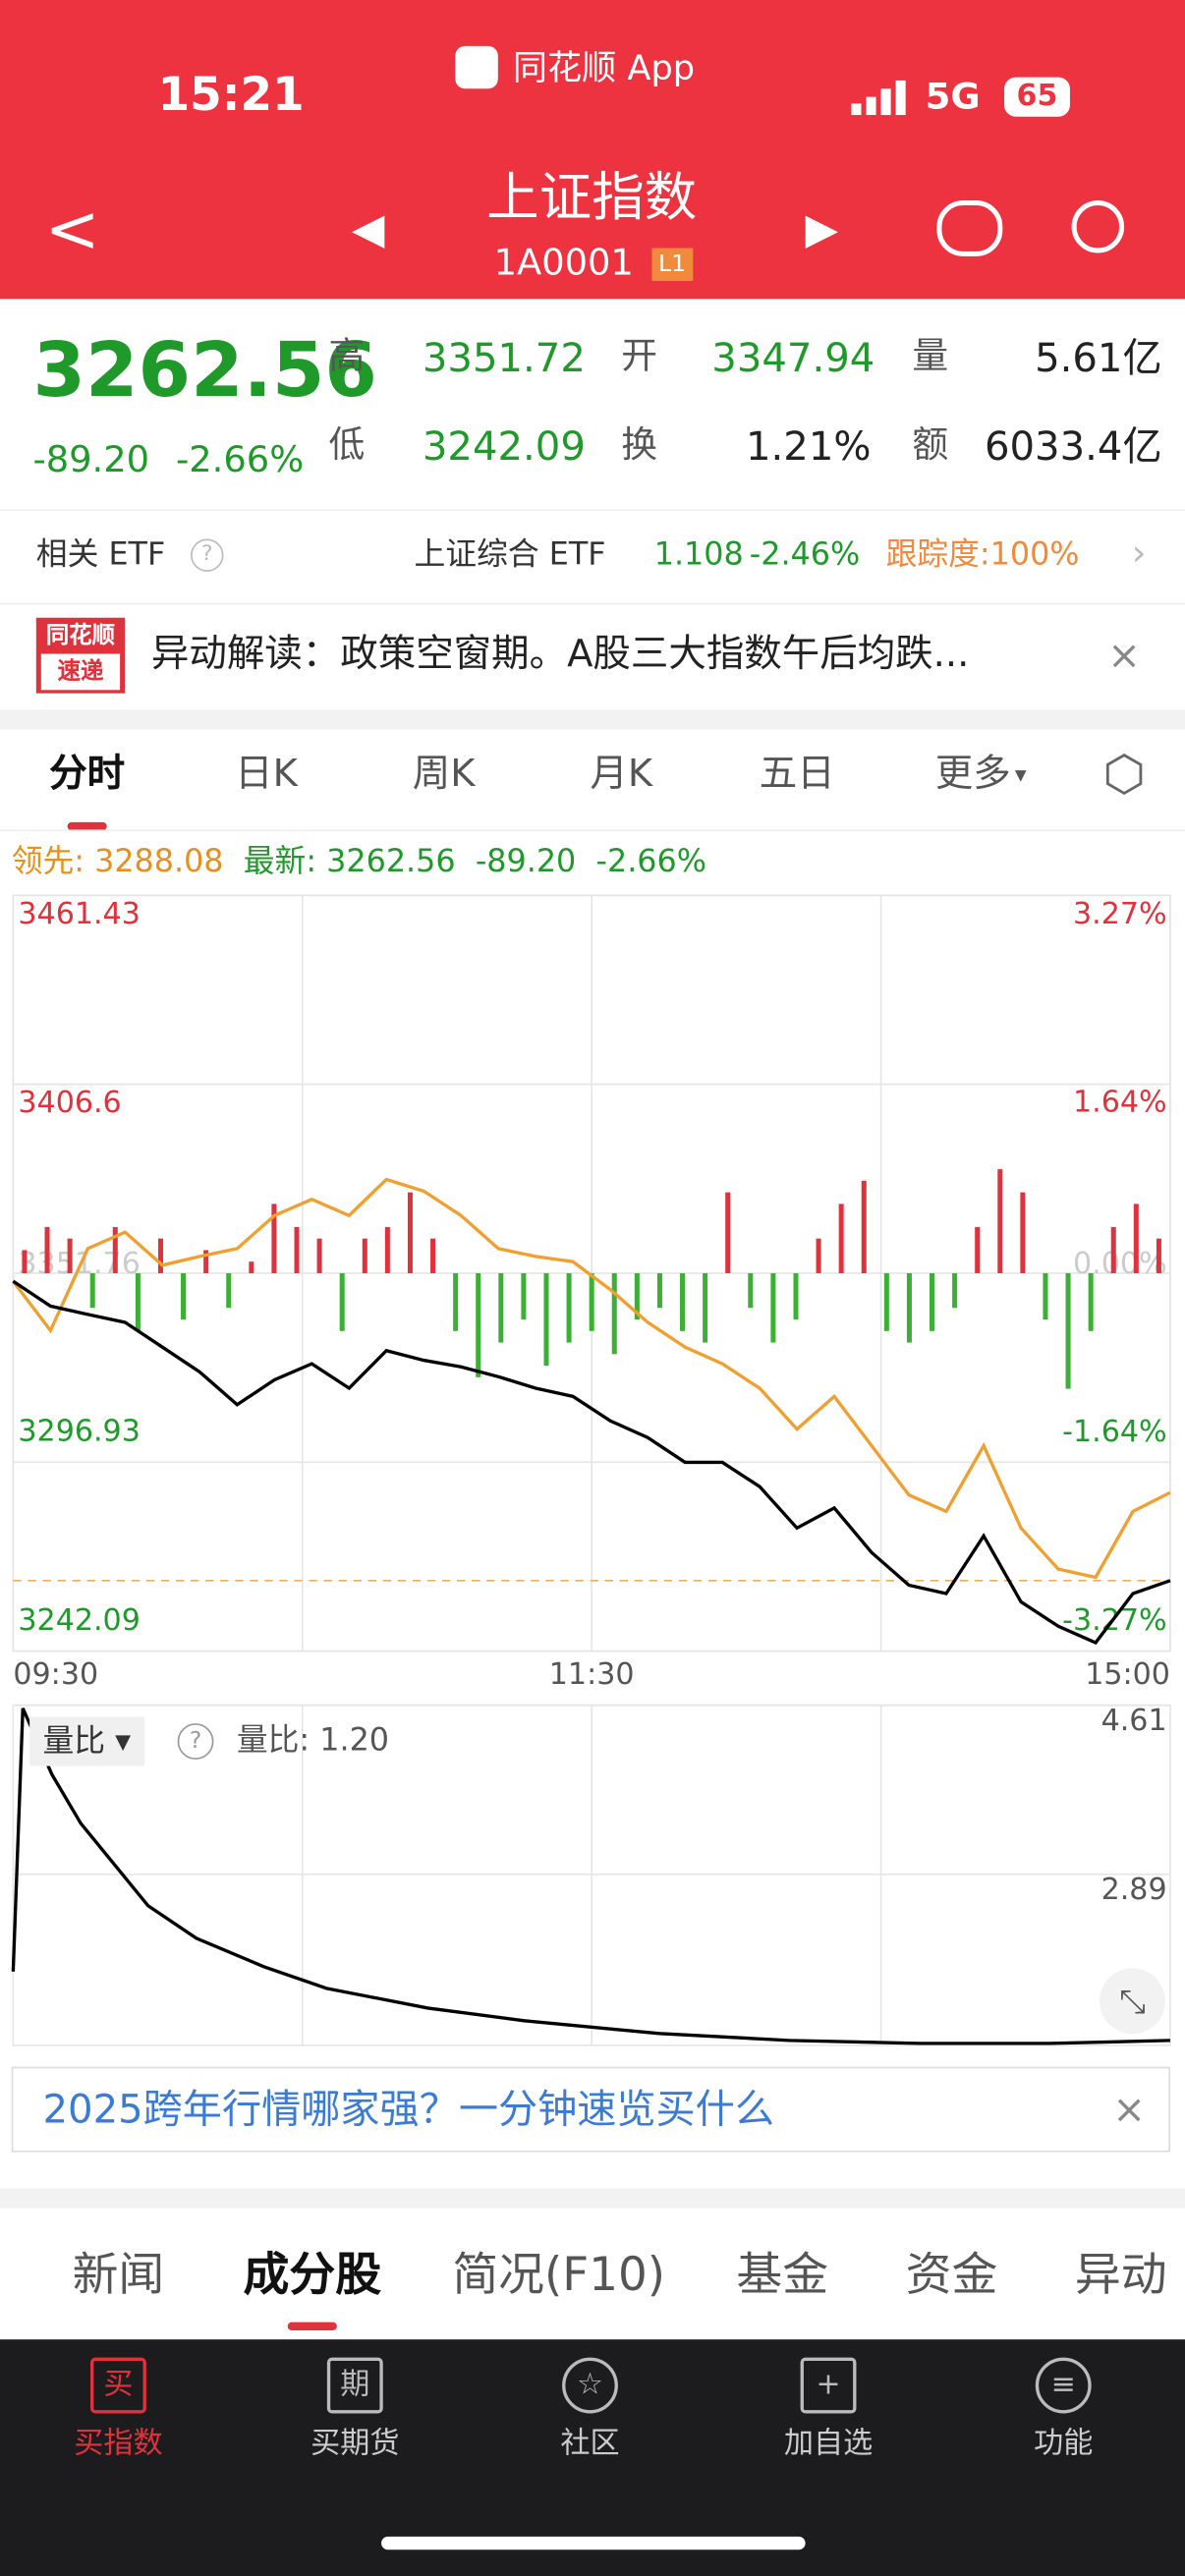  What do you see at coordinates (672, 264) in the screenshot?
I see `level-badge: L1` at bounding box center [672, 264].